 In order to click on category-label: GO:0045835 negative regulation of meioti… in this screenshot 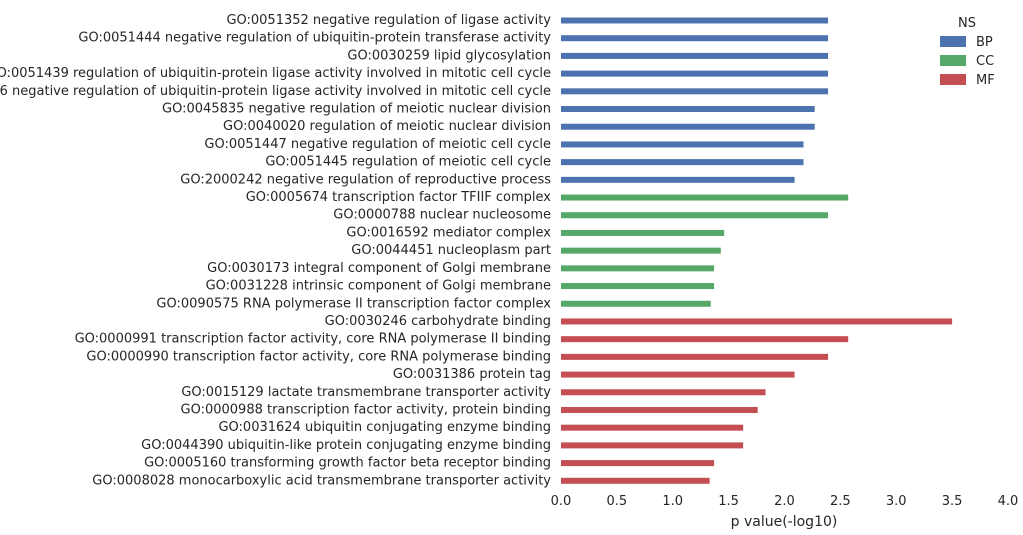, I will do `click(356, 109)`.